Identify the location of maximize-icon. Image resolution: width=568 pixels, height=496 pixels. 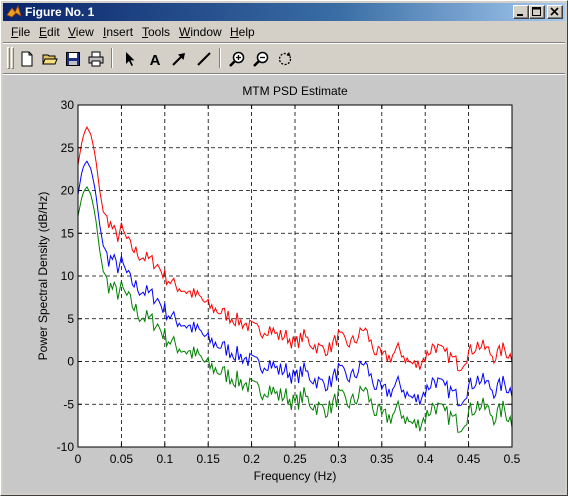
(536, 11).